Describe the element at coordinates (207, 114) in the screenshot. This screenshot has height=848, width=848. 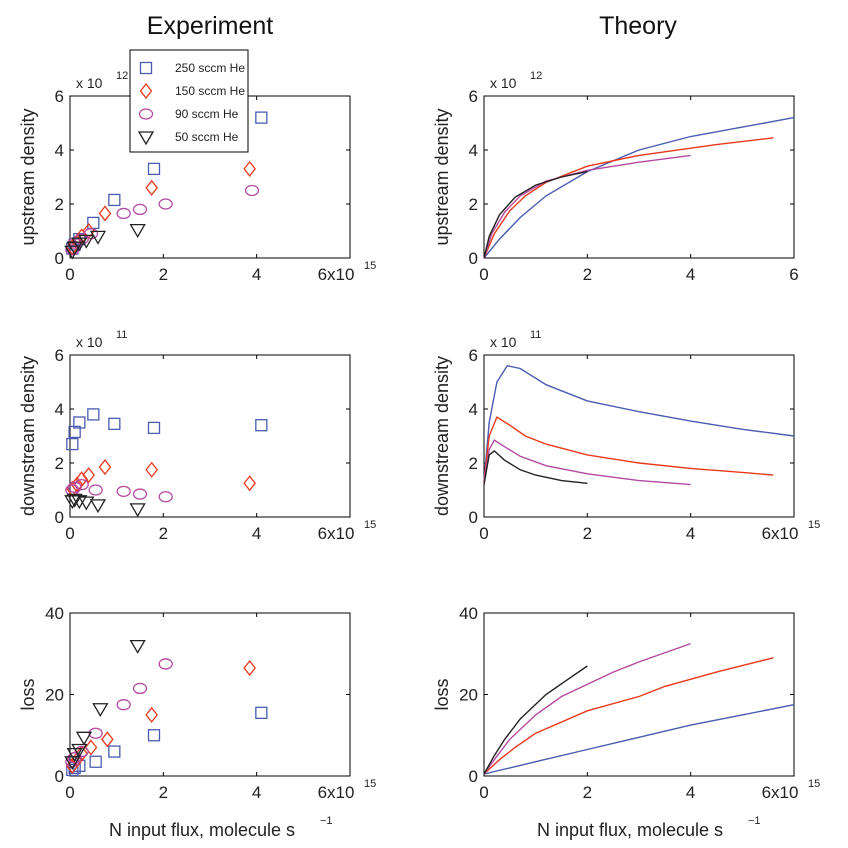
I see `legend-label: 90 sccm He` at that location.